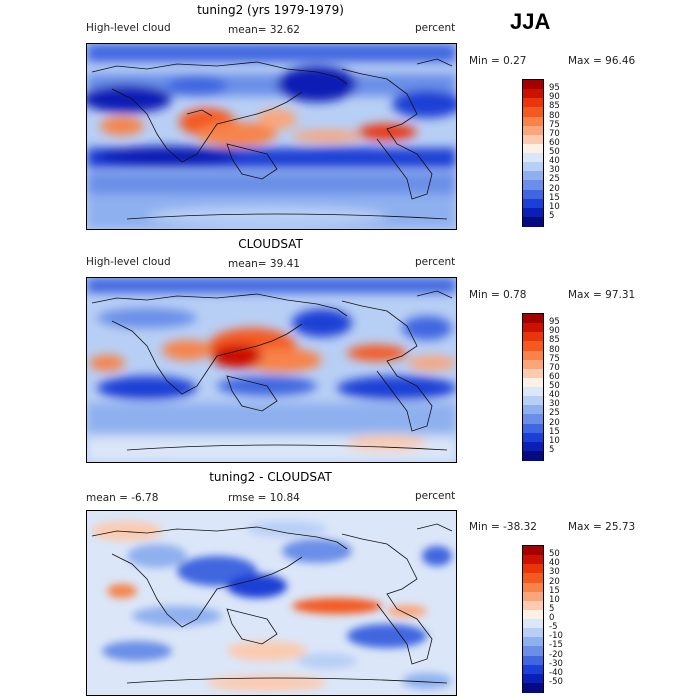 The width and height of the screenshot is (700, 700). Describe the element at coordinates (264, 498) in the screenshot. I see `panel3-rmse: rmse = 10.84` at that location.